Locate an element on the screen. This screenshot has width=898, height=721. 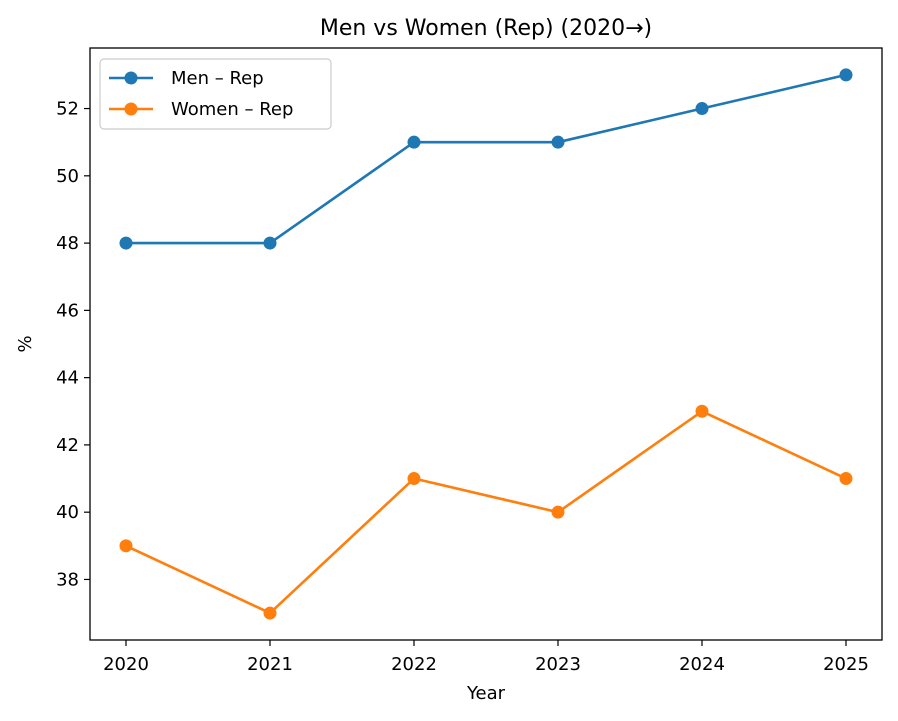
legend-box is located at coordinates (215, 94).